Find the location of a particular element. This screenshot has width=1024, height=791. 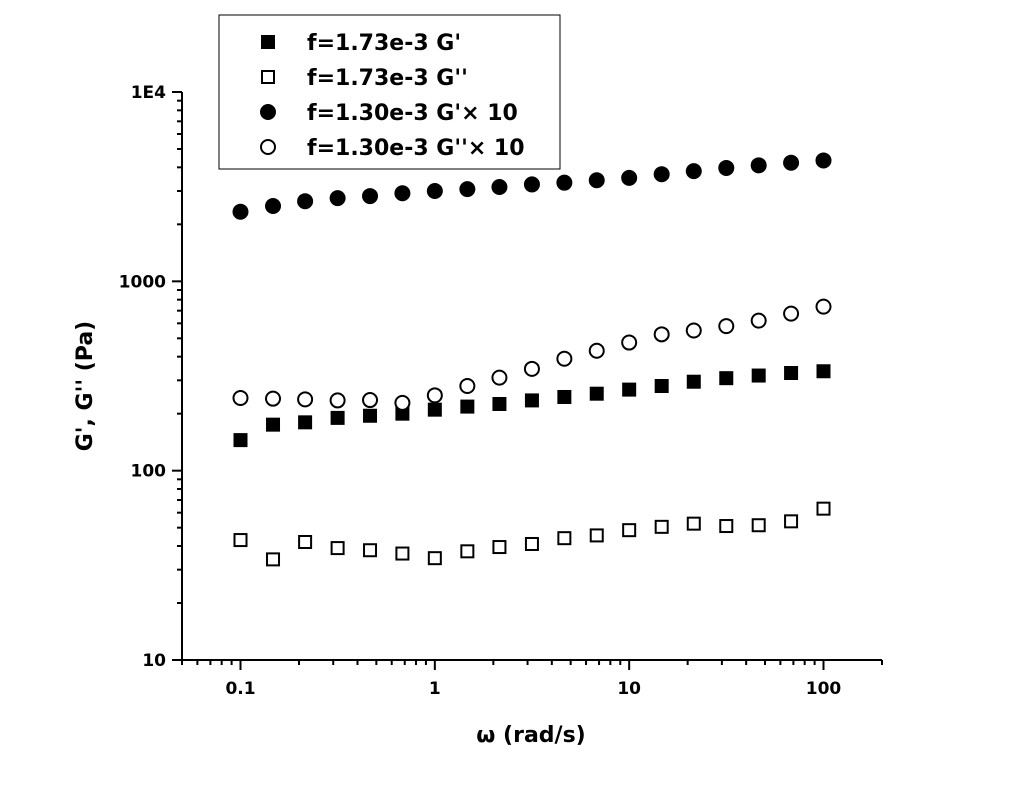

y-tick-label: 1000 is located at coordinates (142, 282).